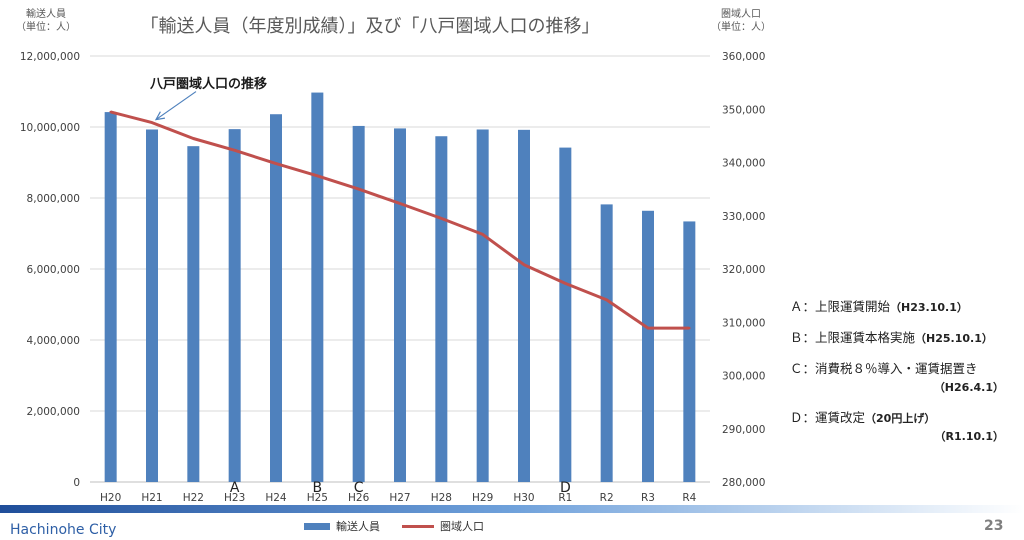  Describe the element at coordinates (53, 199) in the screenshot. I see `y-left-tick-label: 8,000,000` at that location.